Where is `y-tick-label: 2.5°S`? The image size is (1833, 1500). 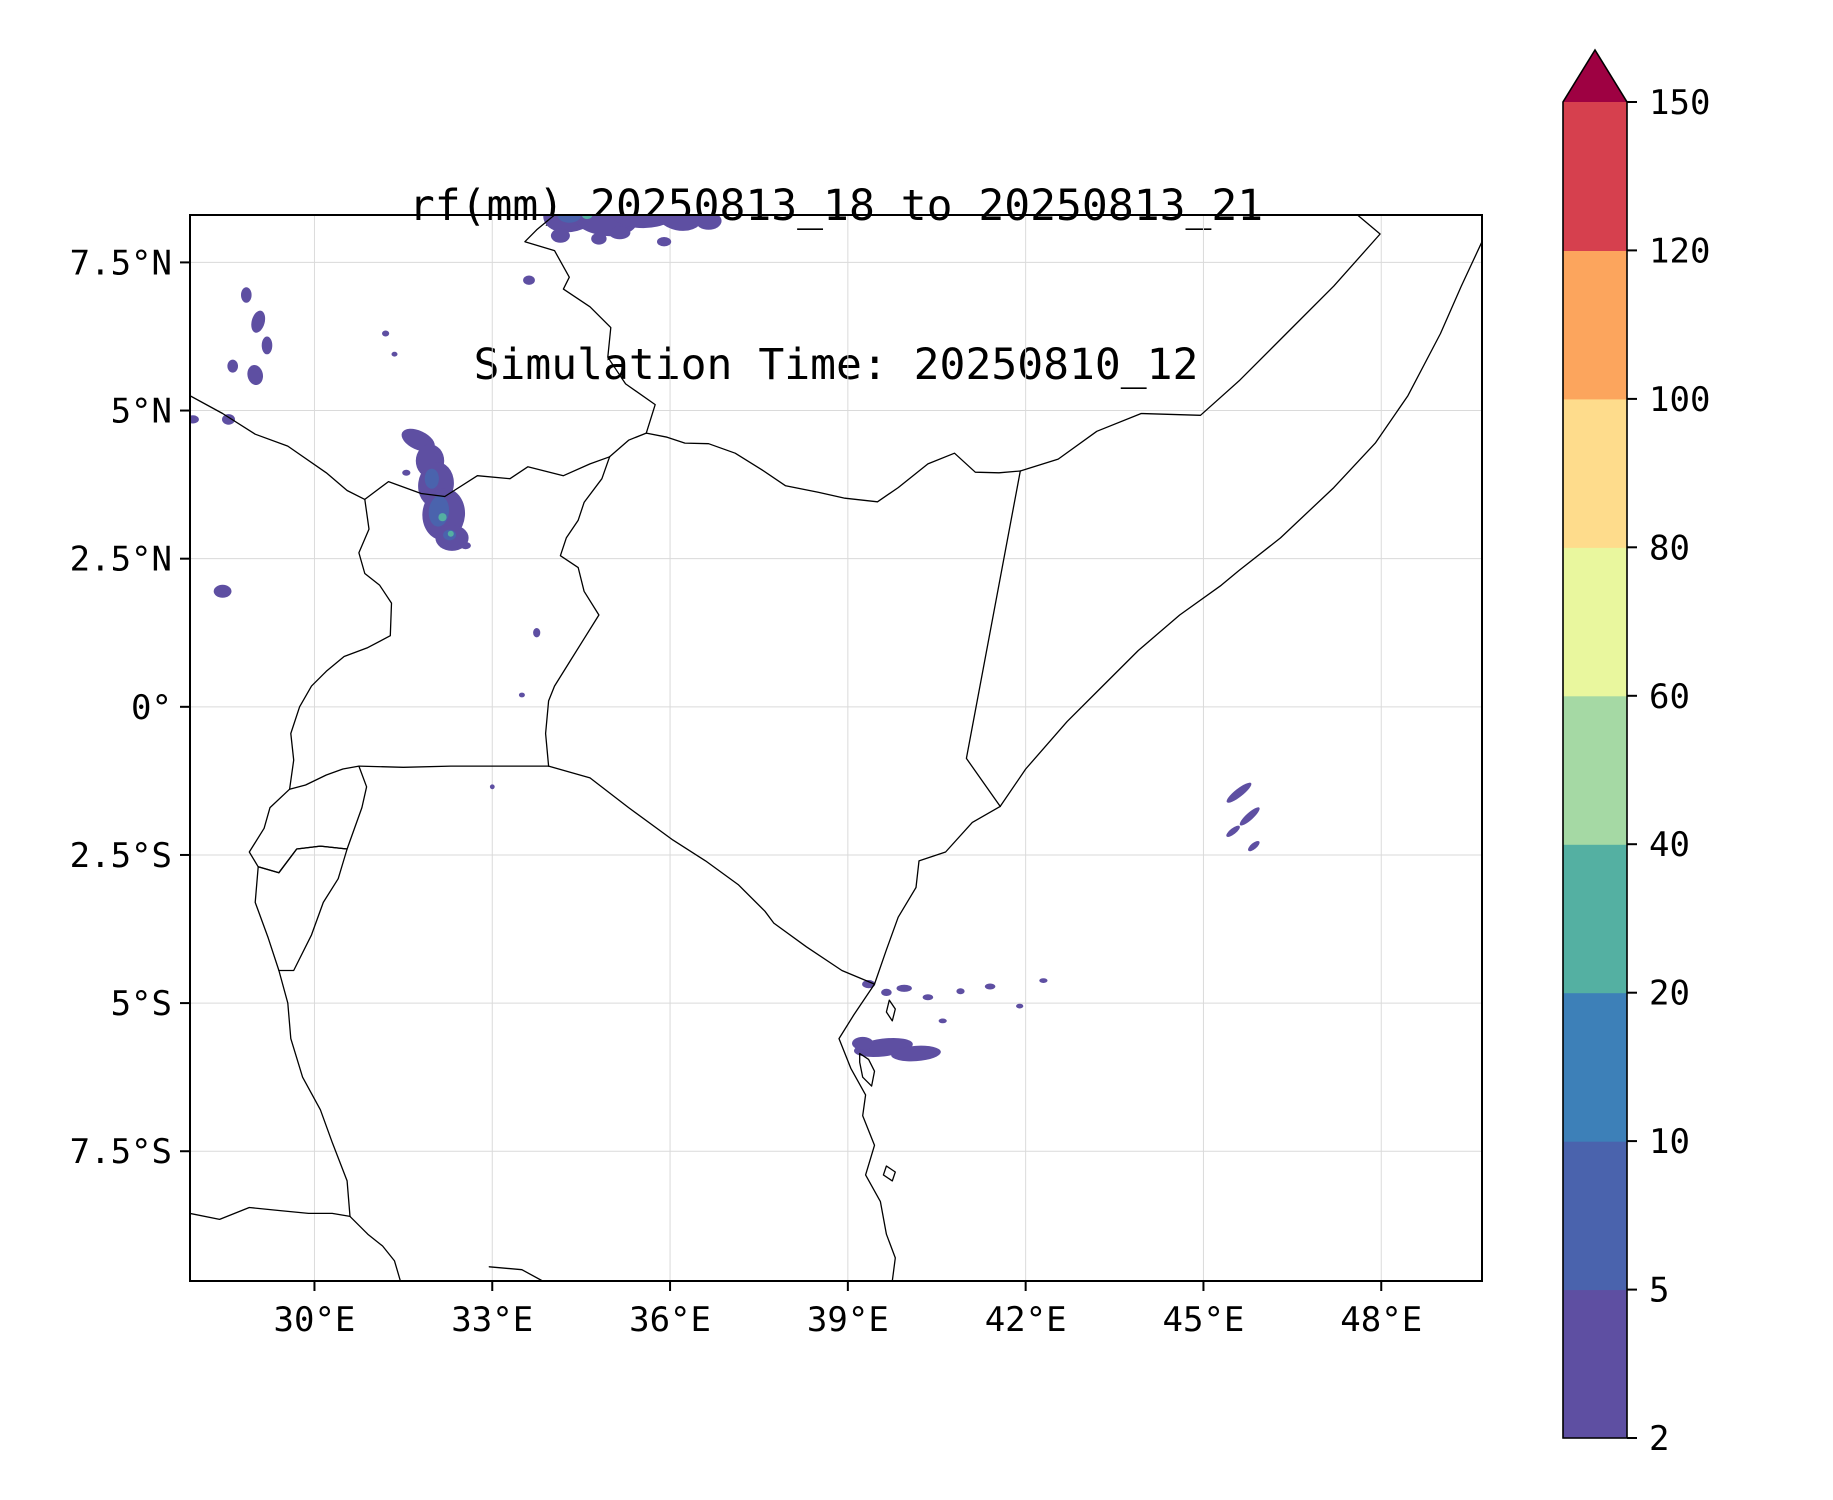 y-tick-label: 2.5°S is located at coordinates (121, 856).